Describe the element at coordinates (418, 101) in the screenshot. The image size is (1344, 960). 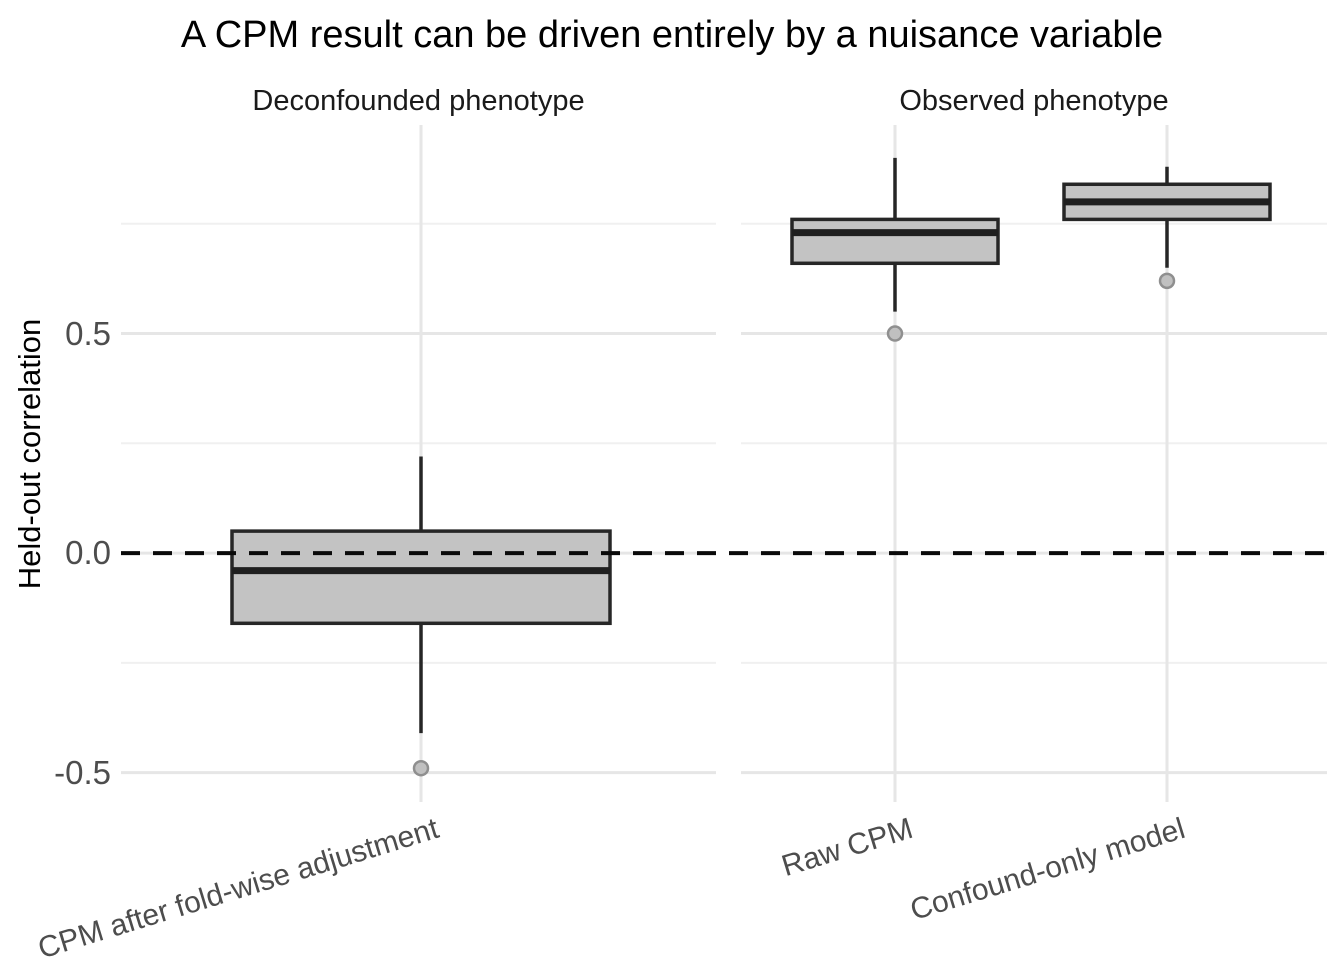
I see `facet-strip-label-deconfounded: Deconfounded phenotype` at that location.